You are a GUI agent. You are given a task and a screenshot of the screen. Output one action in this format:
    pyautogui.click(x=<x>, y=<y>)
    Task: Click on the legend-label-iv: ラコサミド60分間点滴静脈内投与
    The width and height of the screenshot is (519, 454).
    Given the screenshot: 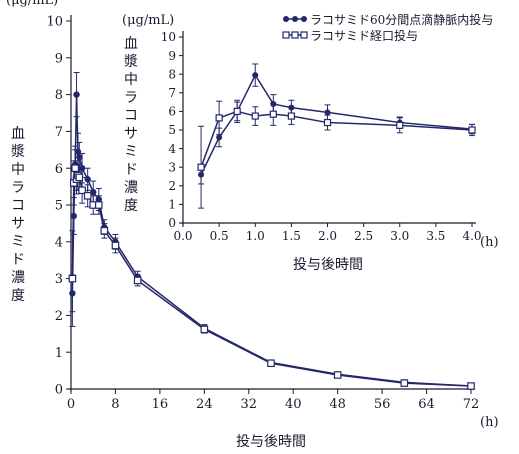 What is the action you would take?
    pyautogui.click(x=401, y=19)
    